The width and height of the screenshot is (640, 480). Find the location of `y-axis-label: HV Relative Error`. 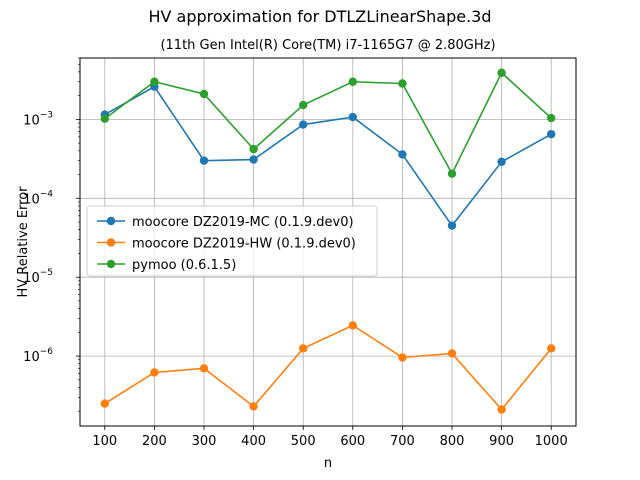

y-axis-label: HV Relative Error is located at coordinates (23, 242).